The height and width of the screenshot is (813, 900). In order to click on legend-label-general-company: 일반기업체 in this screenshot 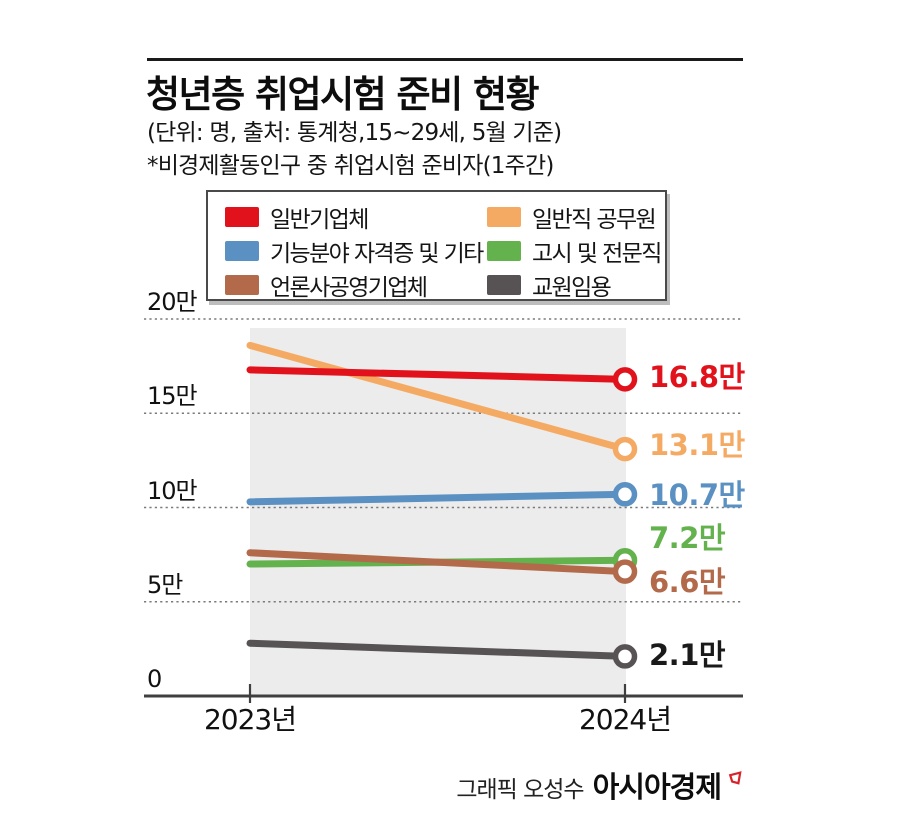, I will do `click(319, 220)`.